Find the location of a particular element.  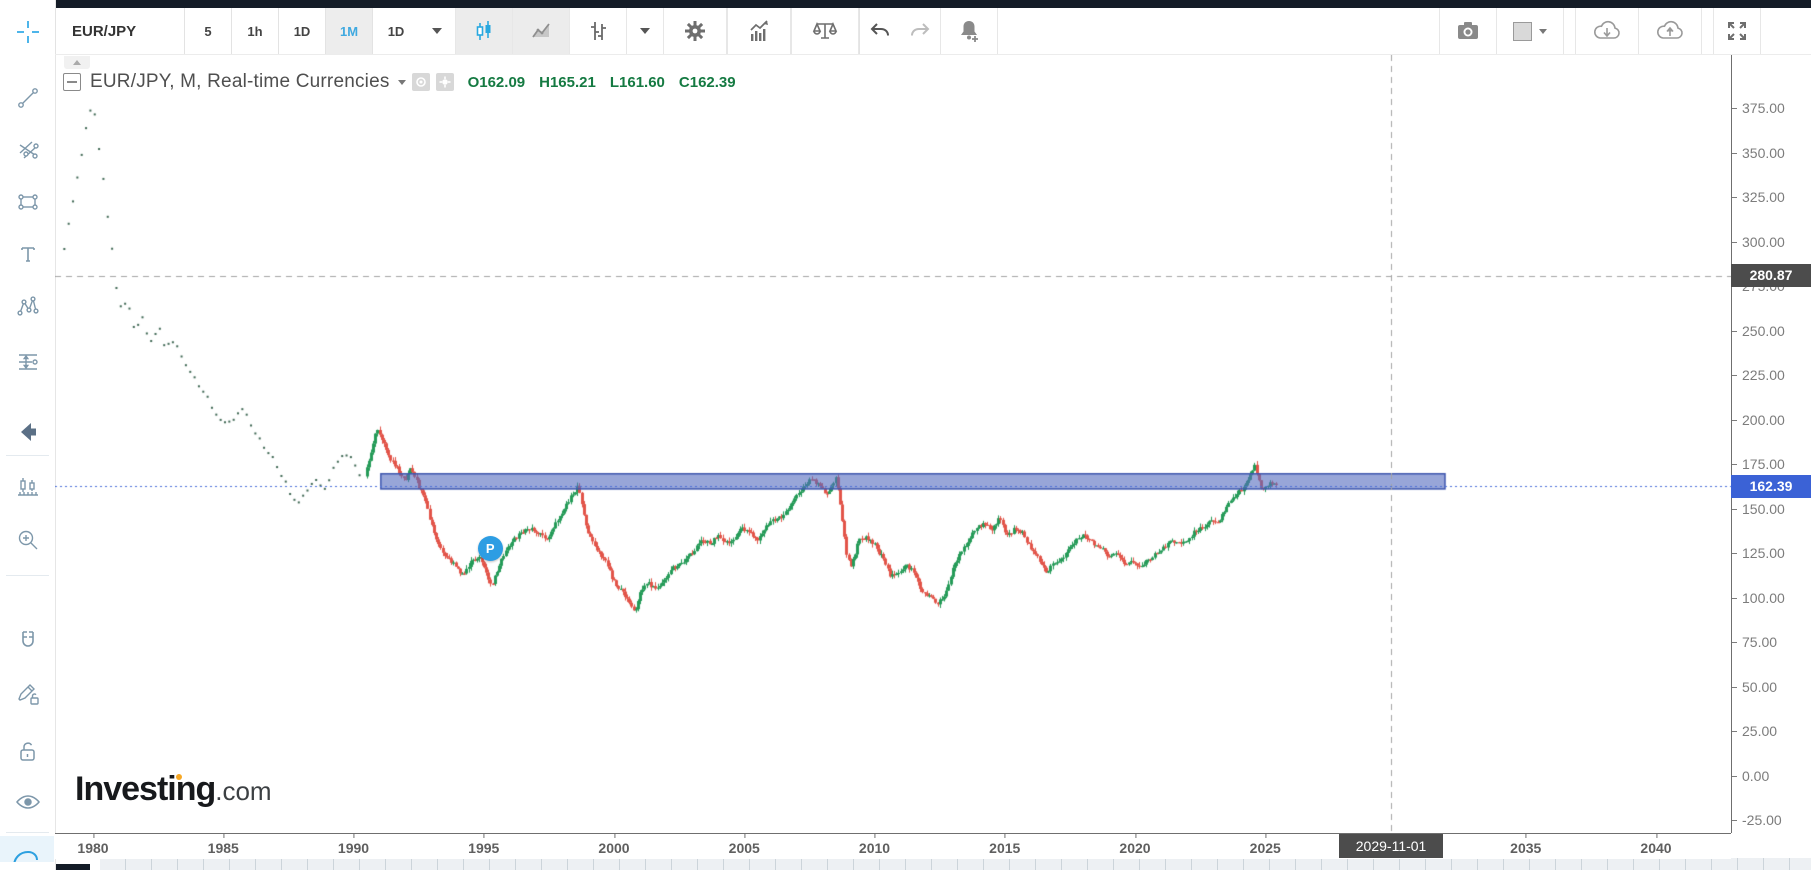

ohlc-values: O162.09 H165.21 L161.60 C162.39 is located at coordinates (602, 82).